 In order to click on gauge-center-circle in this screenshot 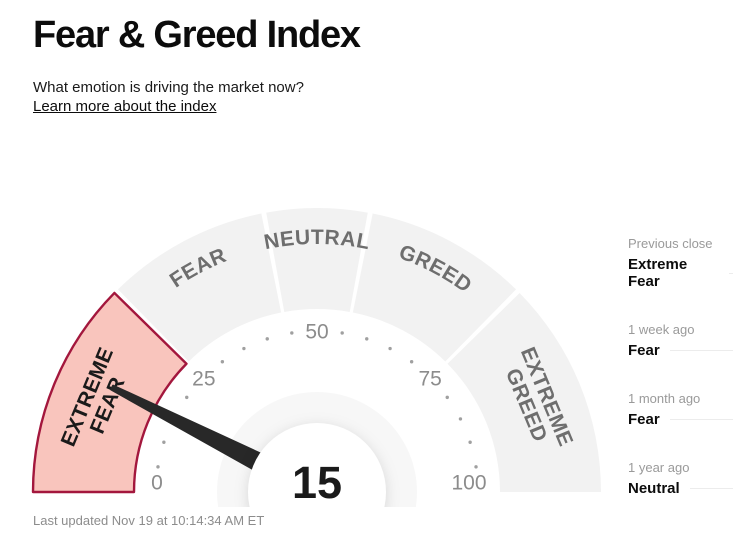, I will do `click(317, 465)`.